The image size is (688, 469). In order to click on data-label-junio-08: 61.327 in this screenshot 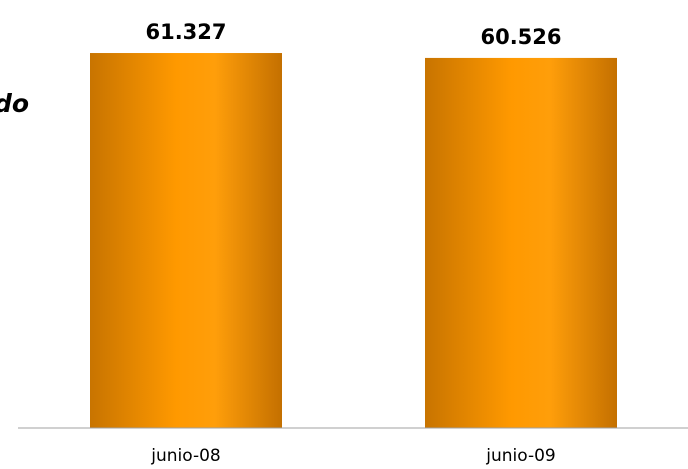, I will do `click(185, 32)`.